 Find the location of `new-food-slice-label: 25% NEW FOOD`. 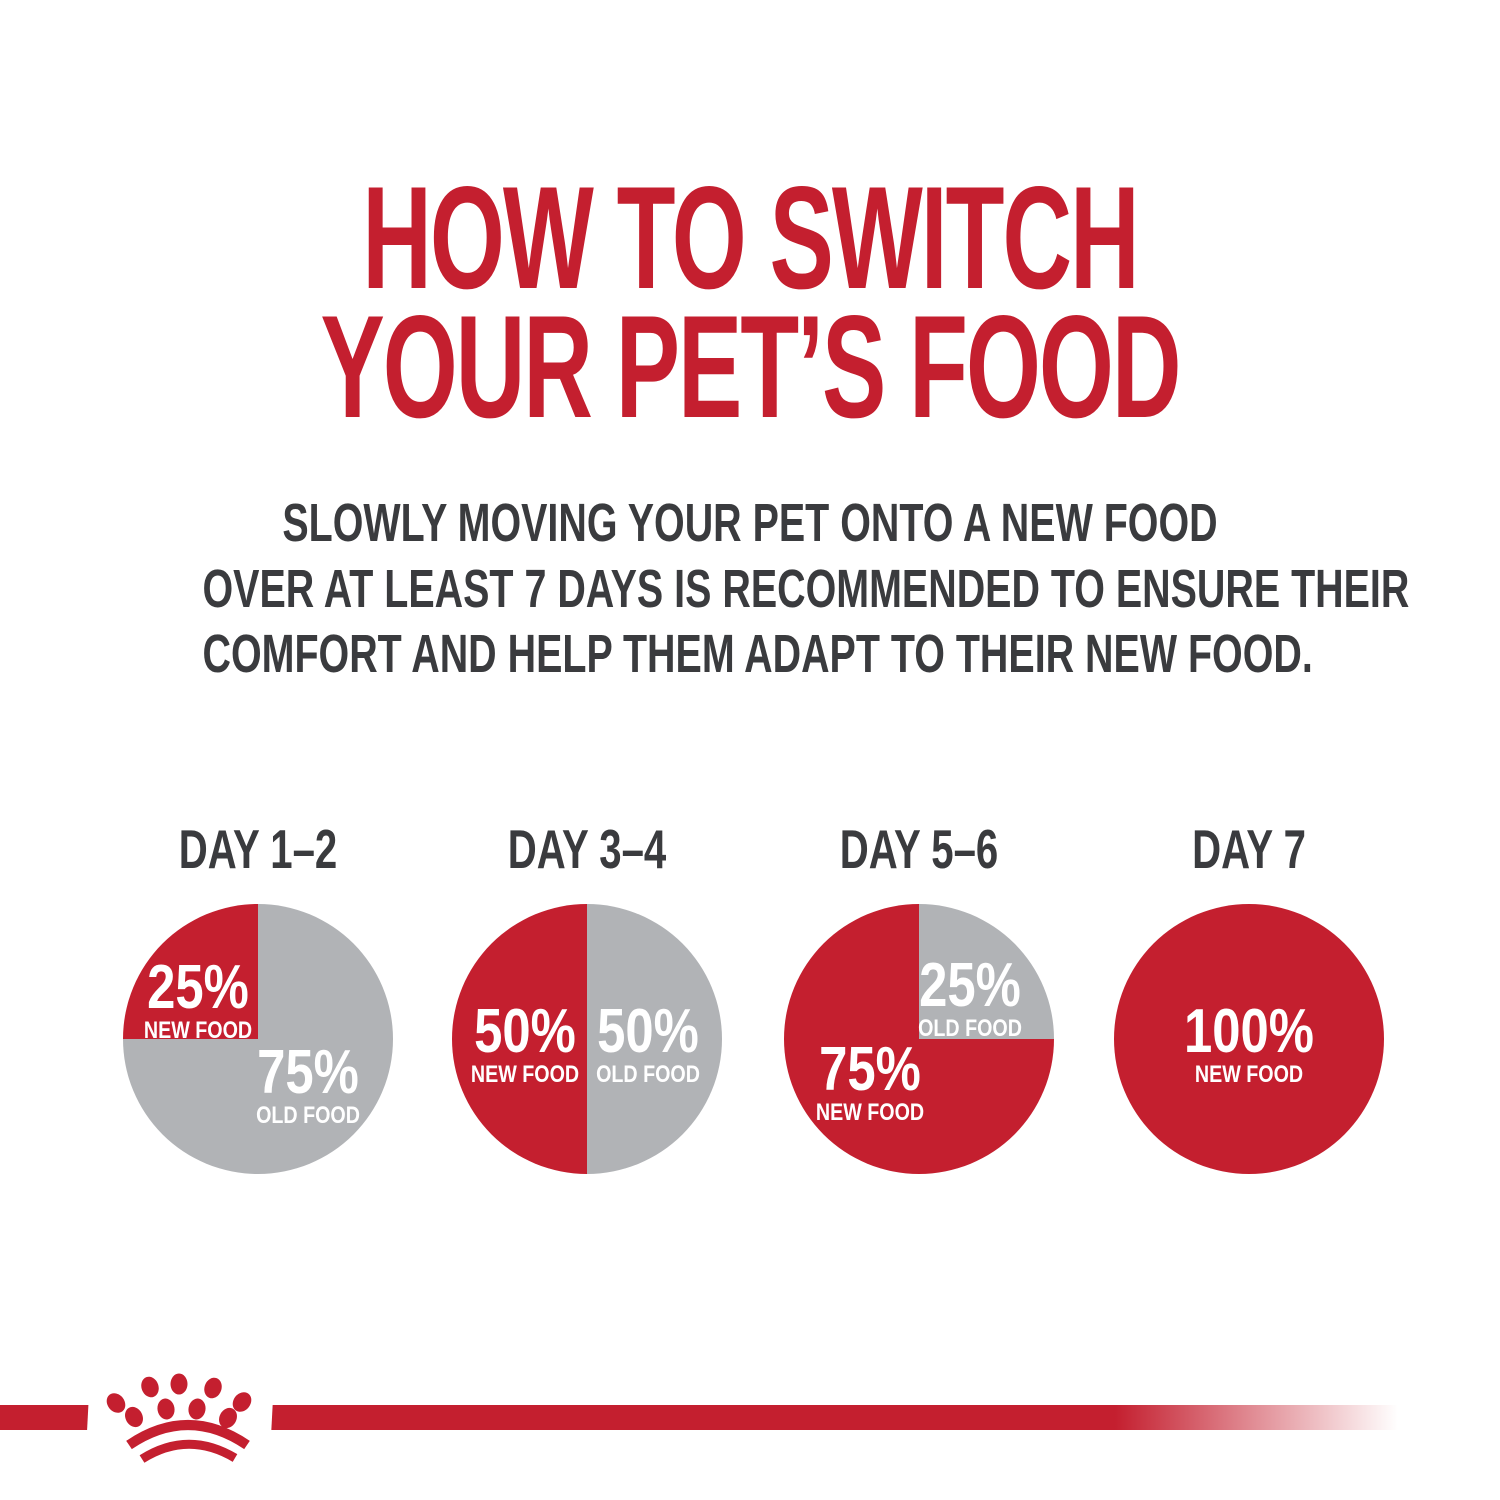

new-food-slice-label: 25% NEW FOOD is located at coordinates (198, 999).